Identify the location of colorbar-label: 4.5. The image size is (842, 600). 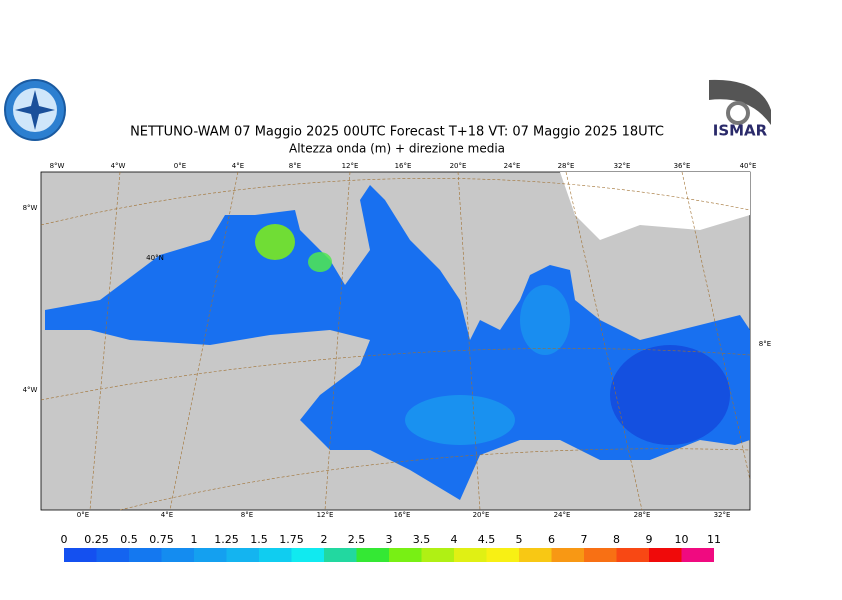
(487, 539).